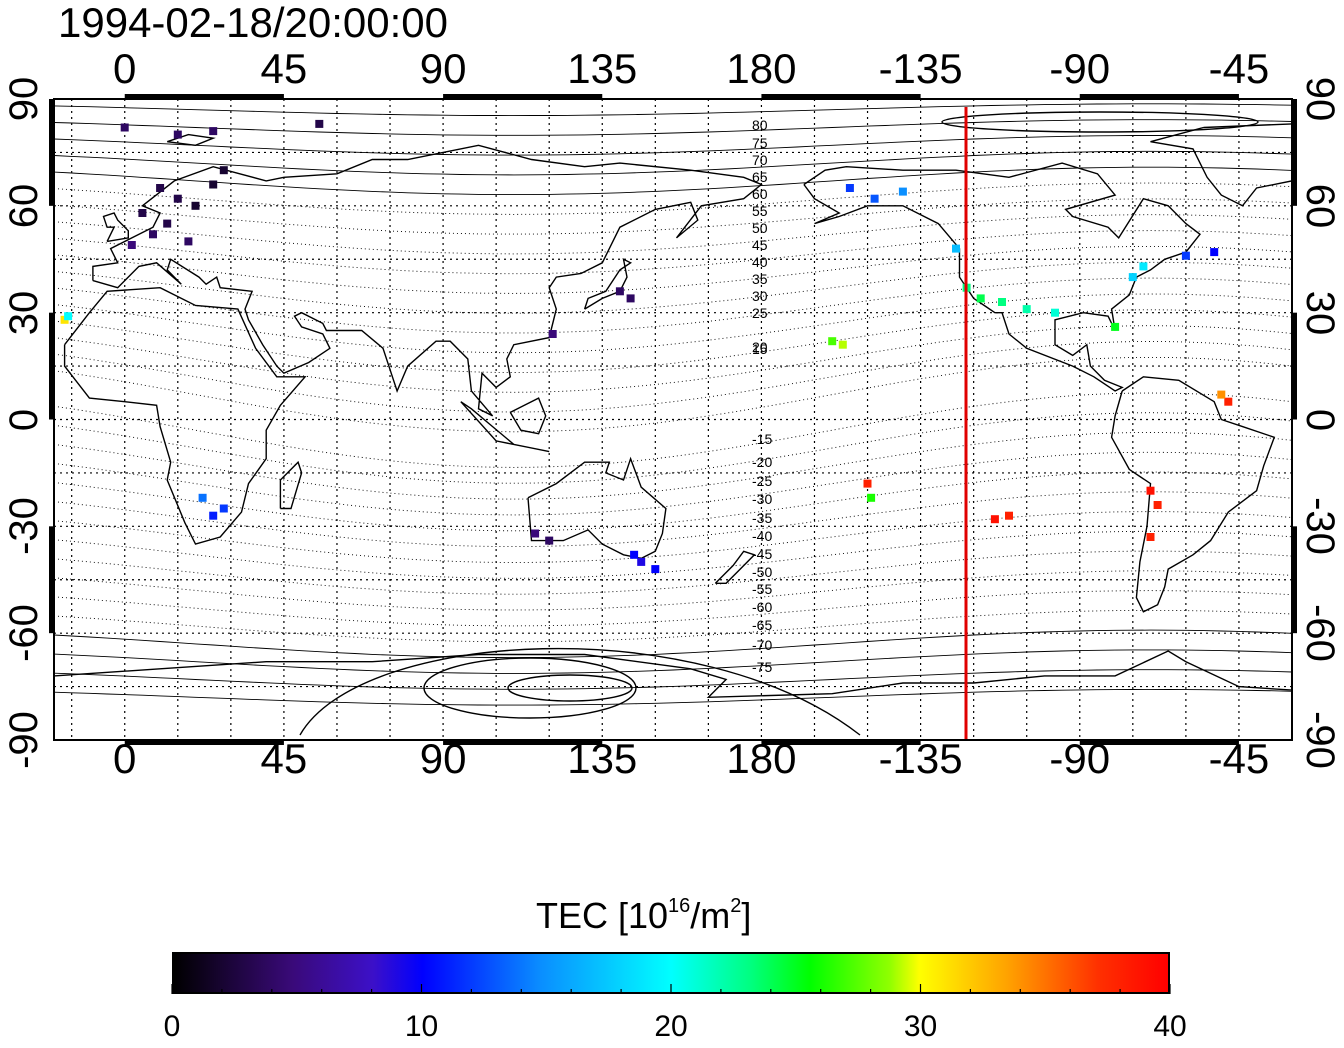  Describe the element at coordinates (760, 349) in the screenshot. I see `magnetic-latitude-label: 15` at that location.